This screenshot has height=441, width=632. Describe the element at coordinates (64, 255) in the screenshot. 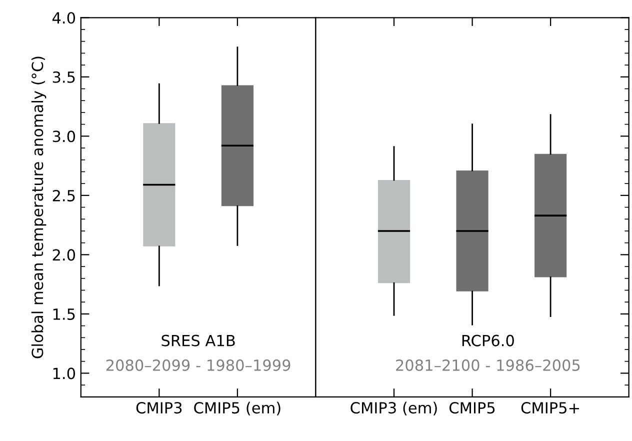

I see `y-tick-label: 2.0` at that location.